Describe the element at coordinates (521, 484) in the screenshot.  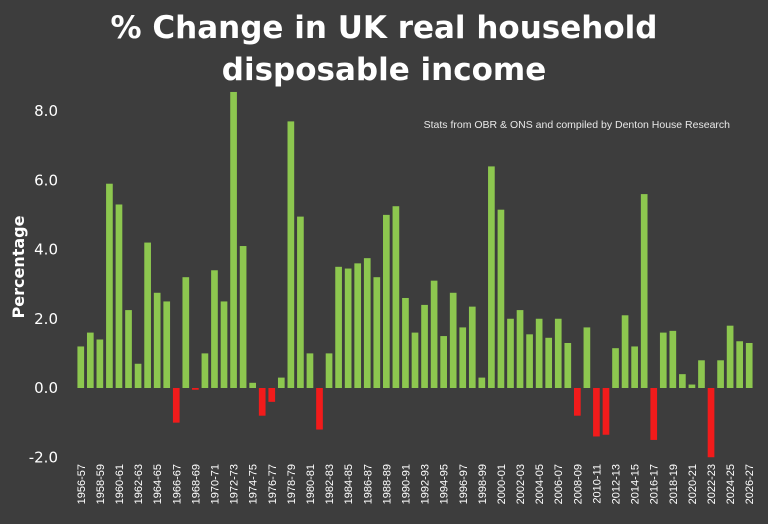
I see `x-tick-label: 2002-03` at that location.